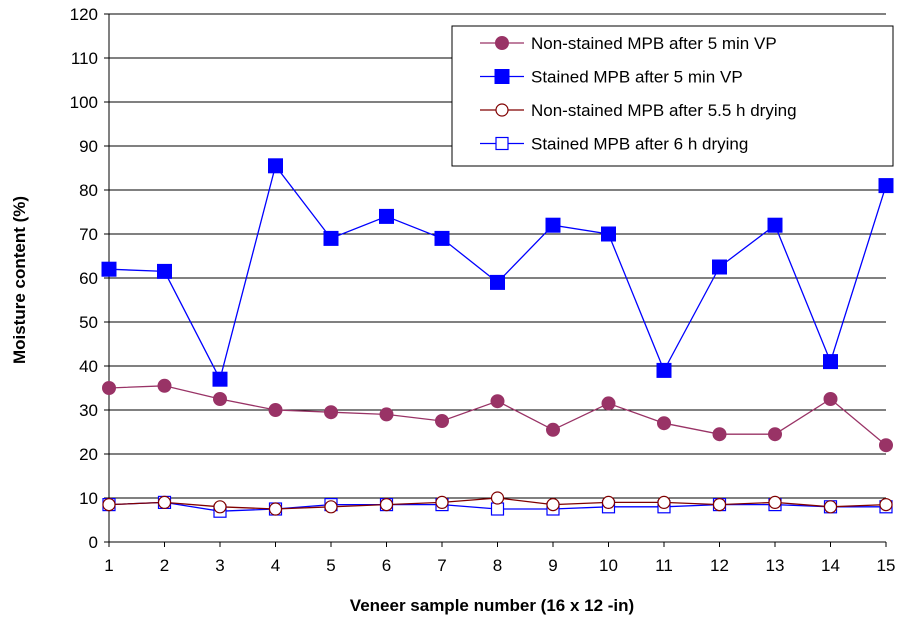 This screenshot has height=629, width=901. Describe the element at coordinates (108, 565) in the screenshot. I see `x-tick-label: 1` at that location.